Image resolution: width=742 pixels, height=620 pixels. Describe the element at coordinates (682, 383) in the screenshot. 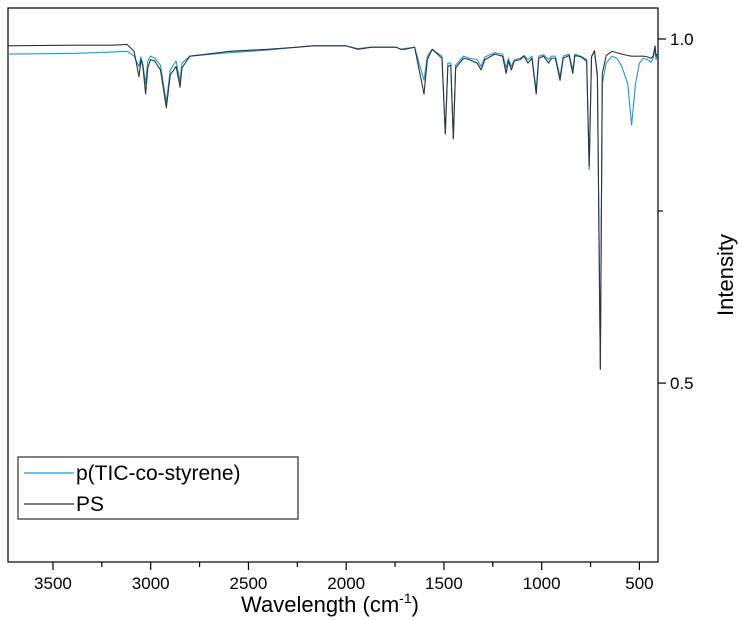

I see `y-tick-label: 0.5` at that location.